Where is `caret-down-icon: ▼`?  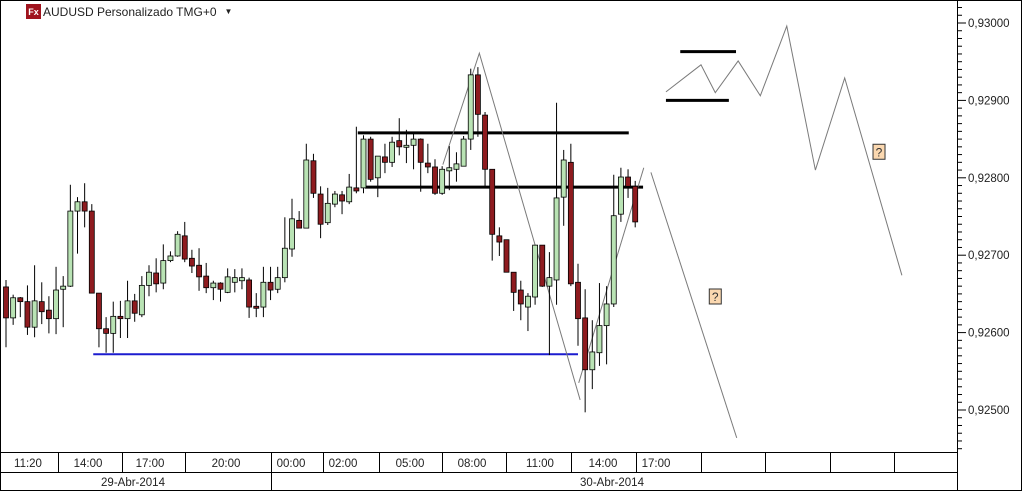 caret-down-icon: ▼ is located at coordinates (228, 11).